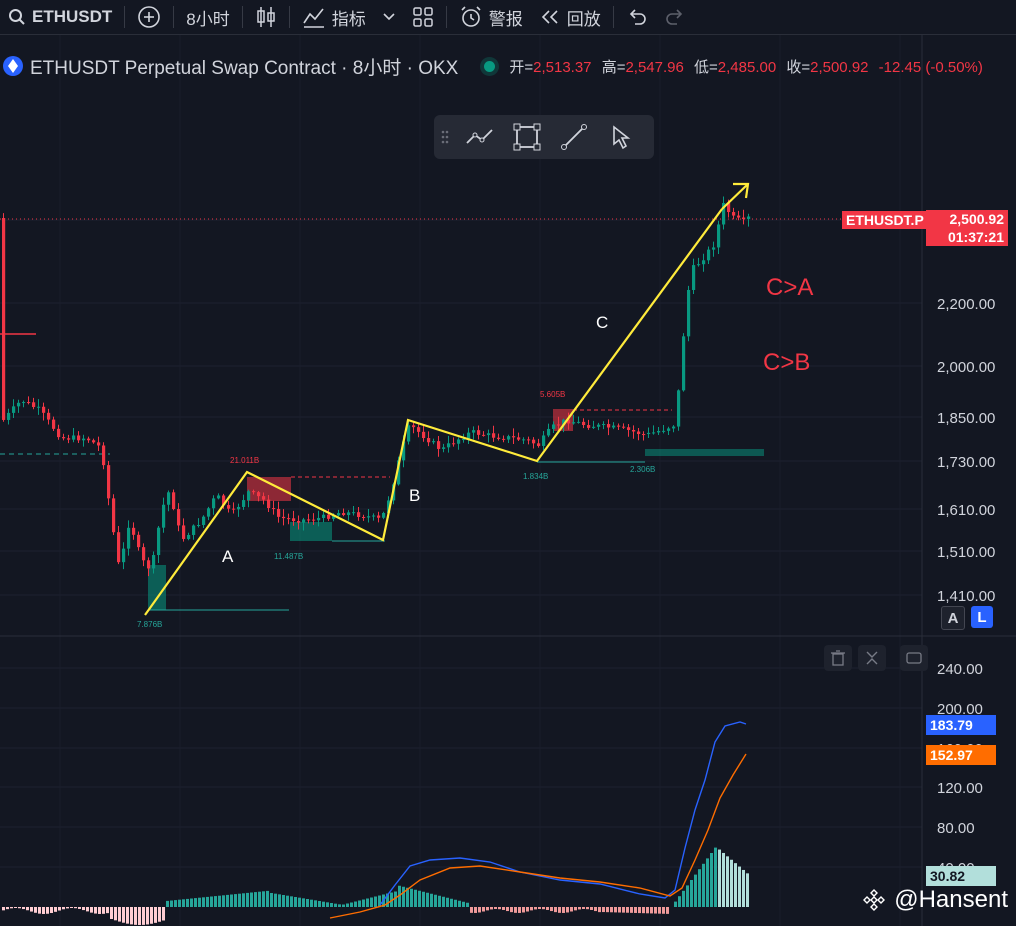  What do you see at coordinates (872, 658) in the screenshot?
I see `collapse-pane-button` at bounding box center [872, 658].